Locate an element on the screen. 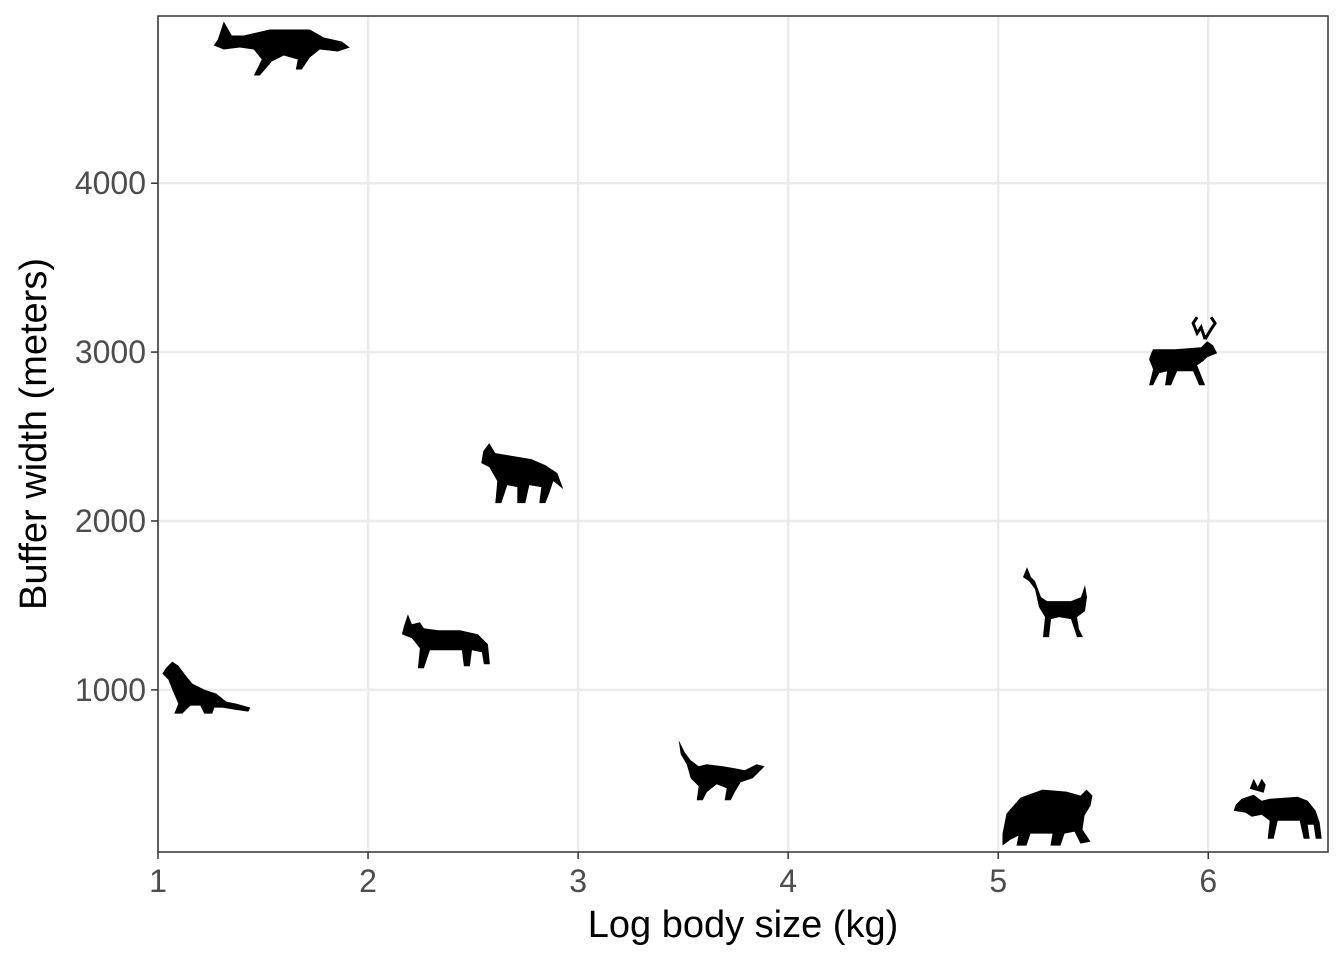  y-tick-label: 3000 is located at coordinates (110, 352).